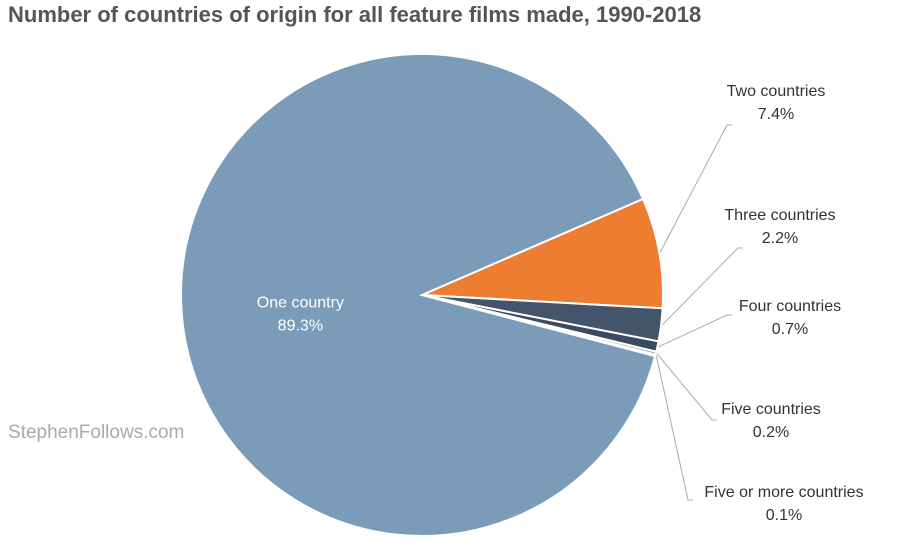  I want to click on slice-label: Five countries, so click(771, 409).